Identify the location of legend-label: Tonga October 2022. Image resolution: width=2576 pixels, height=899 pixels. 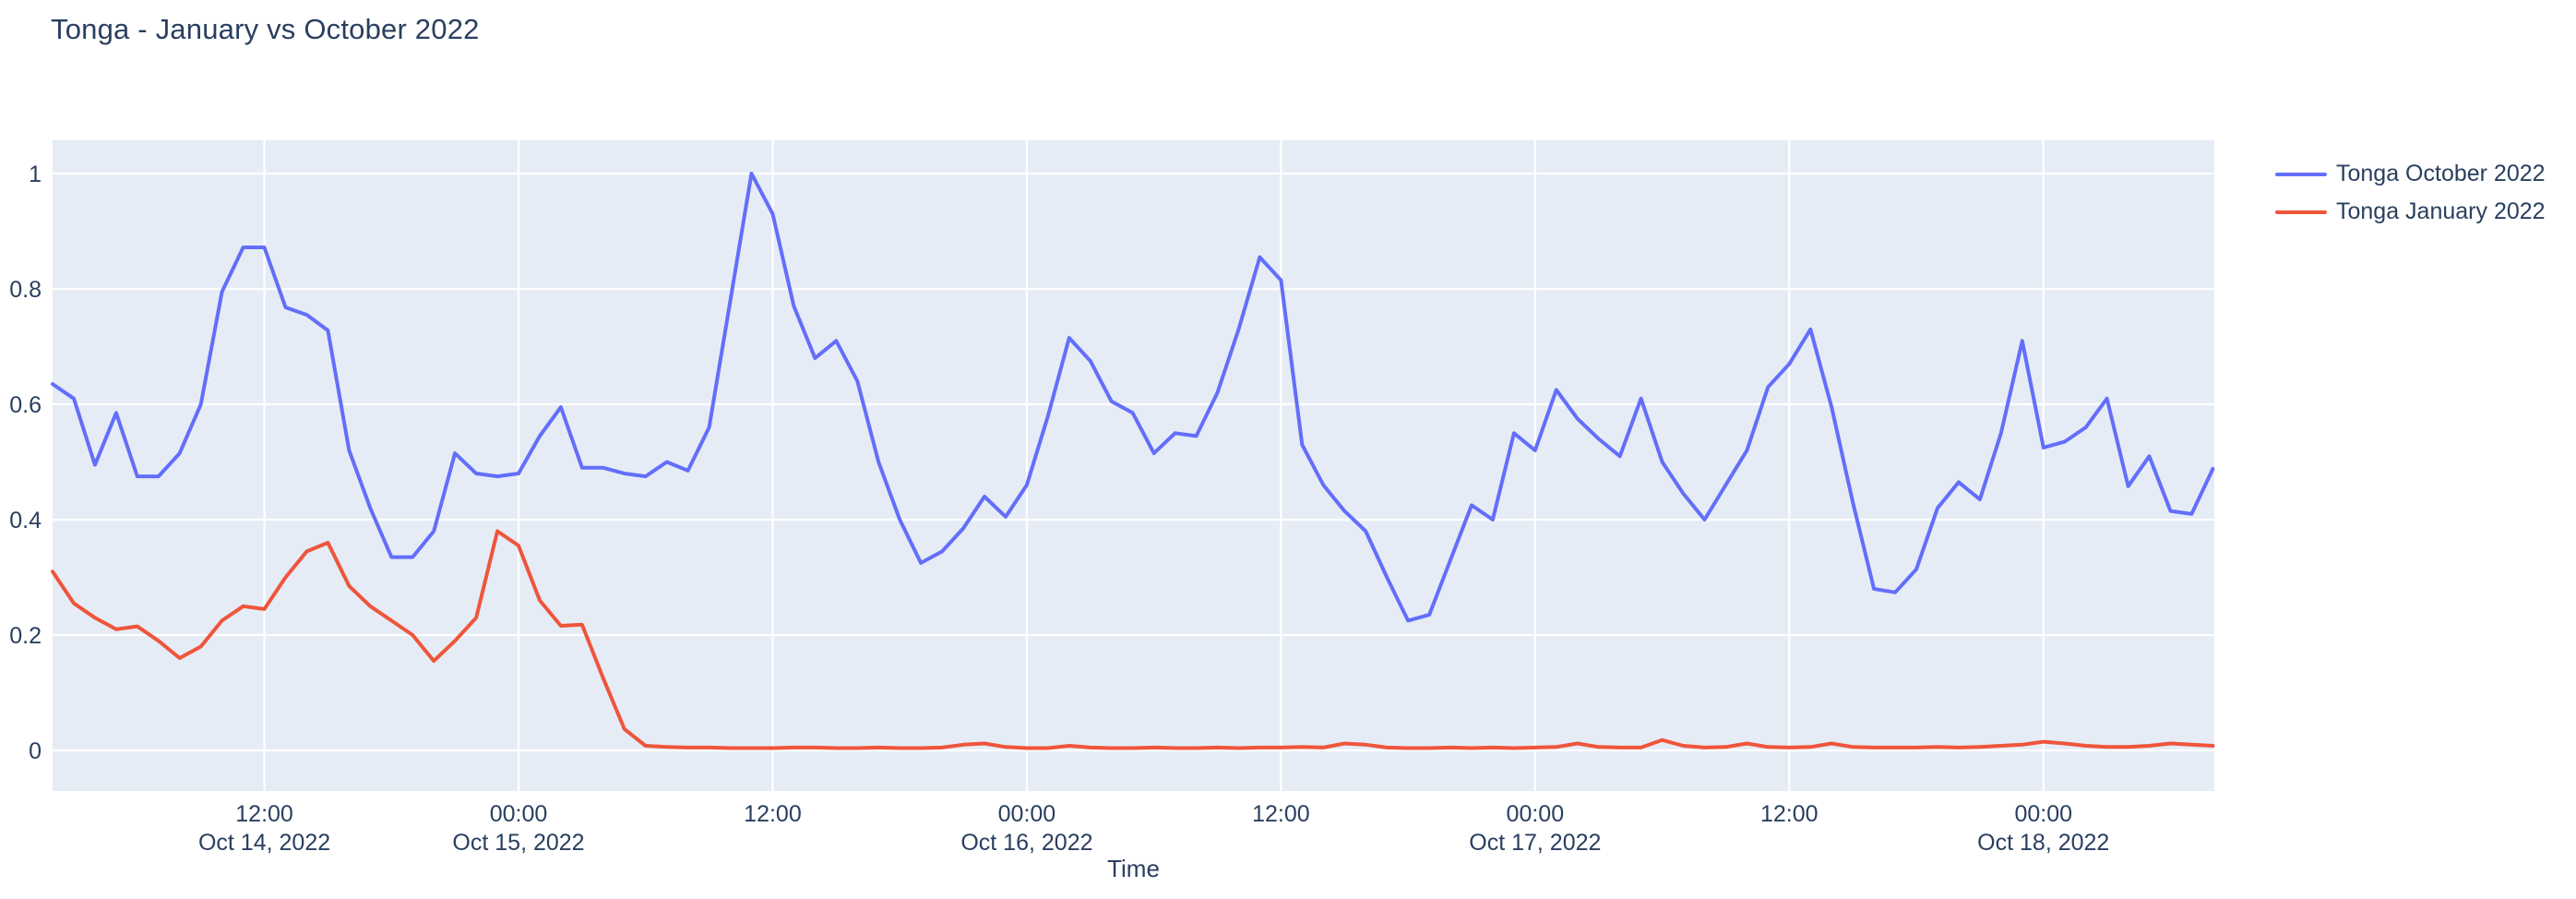
(2441, 173).